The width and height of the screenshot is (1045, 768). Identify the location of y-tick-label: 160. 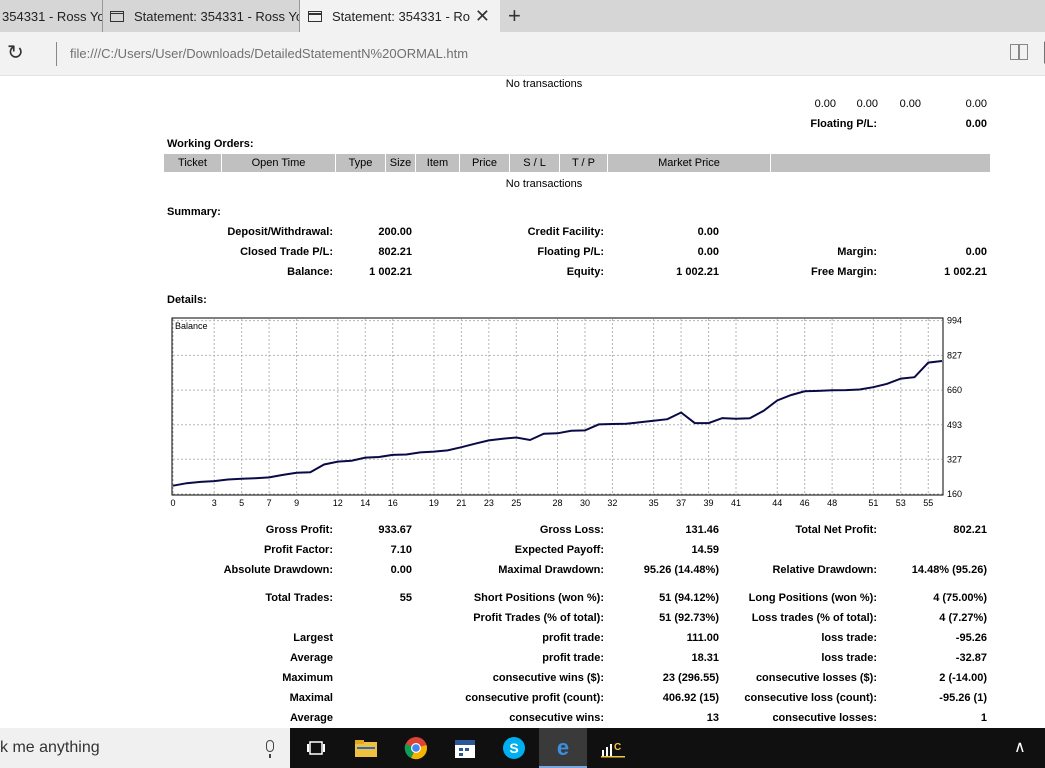
(954, 494).